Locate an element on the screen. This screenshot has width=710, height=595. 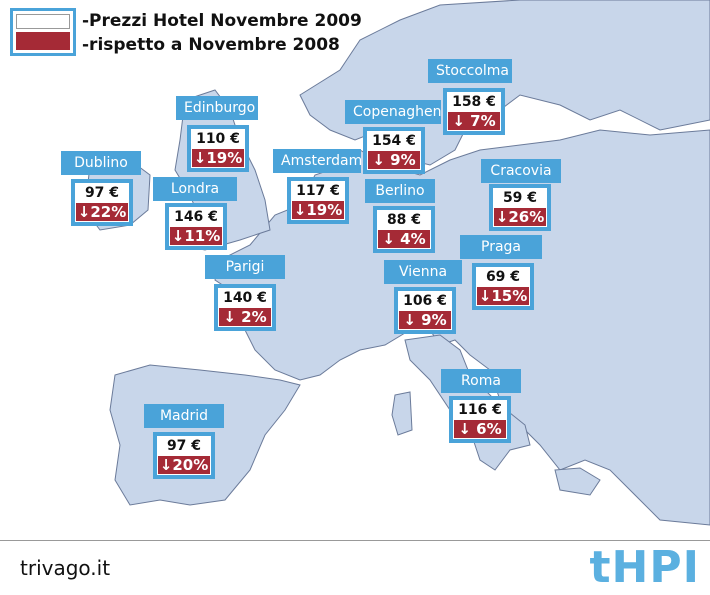
price-box-copenaghen: 154 € ↓ 9% is located at coordinates (394, 150).